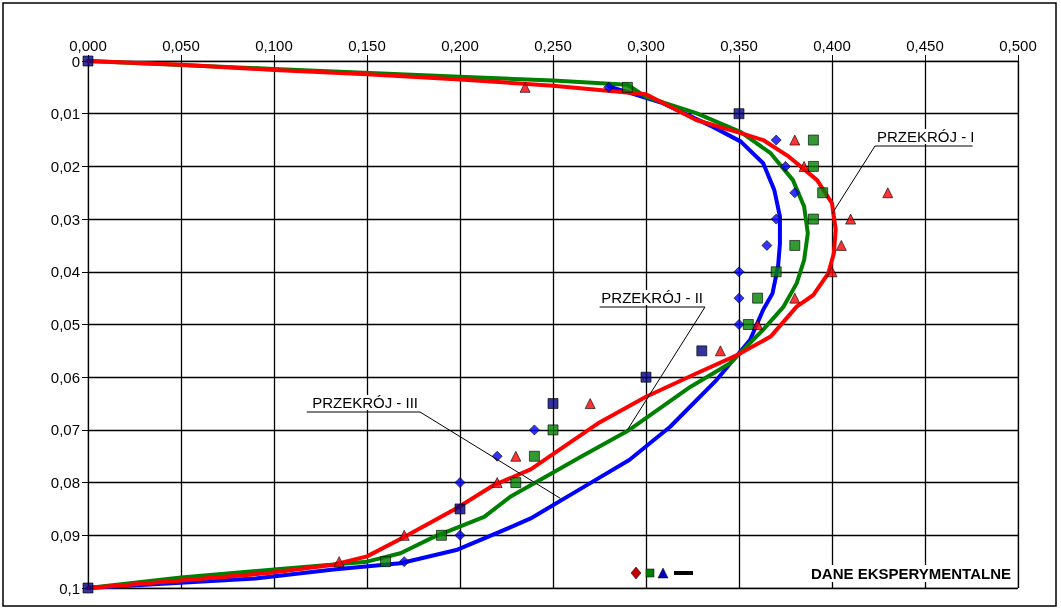  I want to click on x-tick-label: 0,200, so click(460, 45).